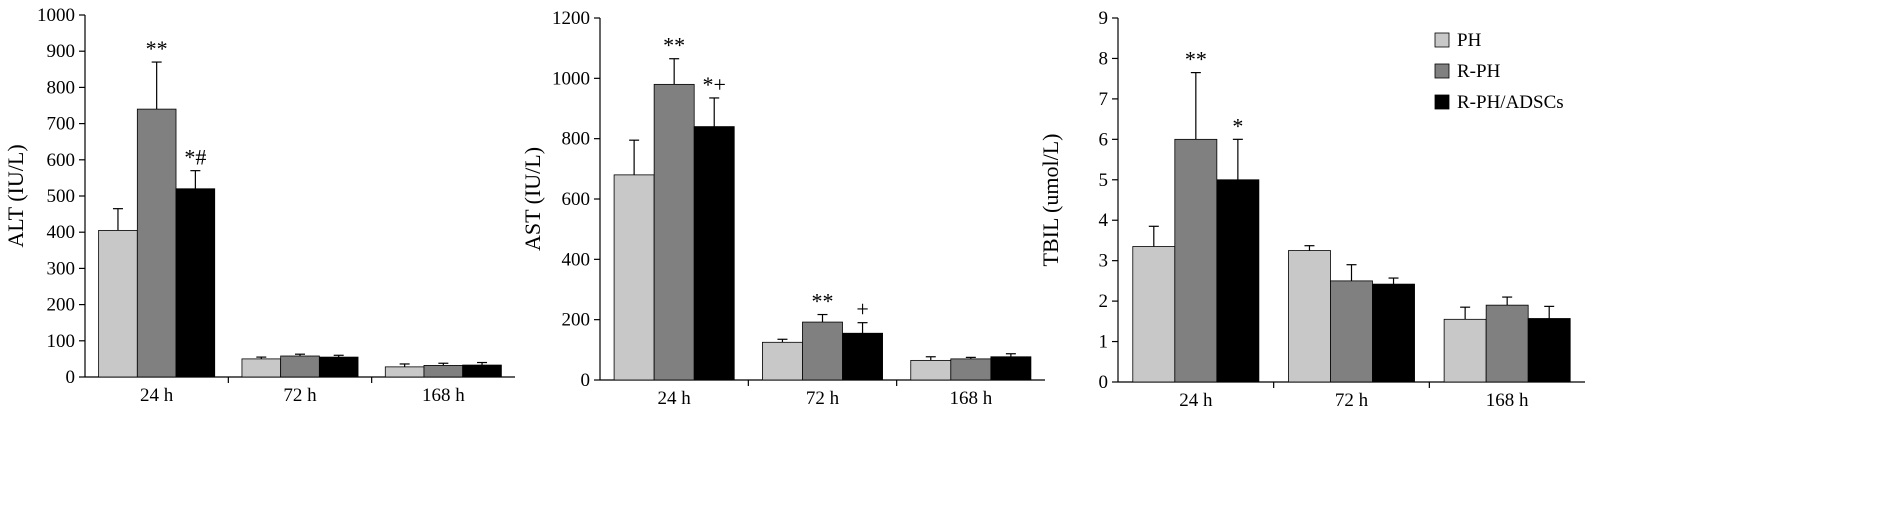 This screenshot has height=505, width=1890. Describe the element at coordinates (1104, 58) in the screenshot. I see `y-tick-label: 8` at that location.